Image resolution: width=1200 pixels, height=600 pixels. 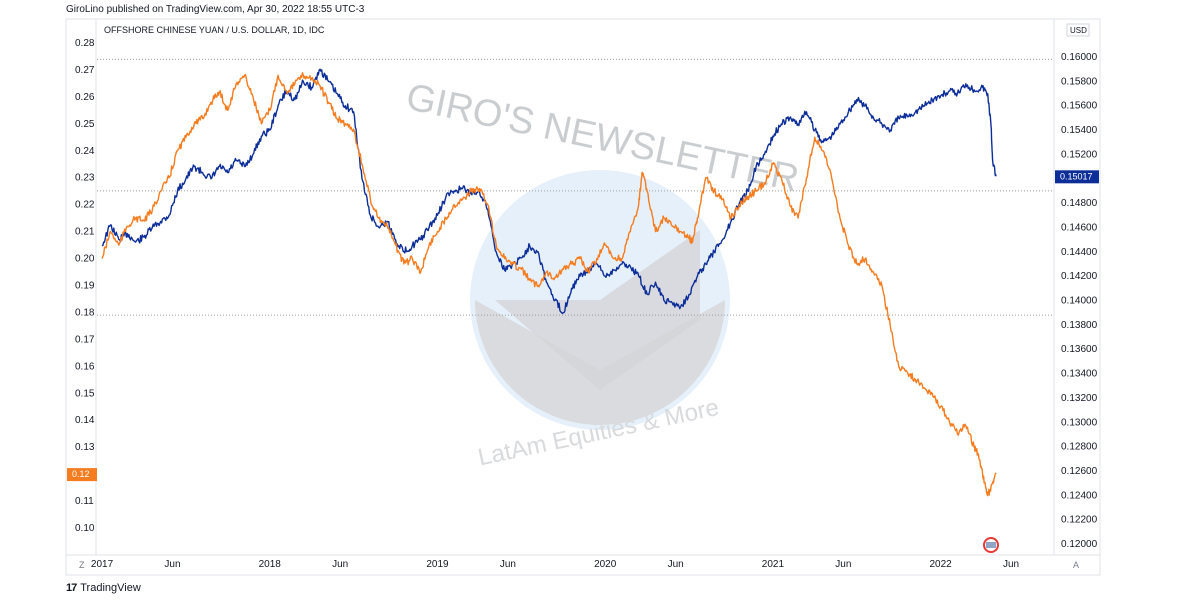 I want to click on orange-last-value-label: 0.12, so click(x=82, y=475).